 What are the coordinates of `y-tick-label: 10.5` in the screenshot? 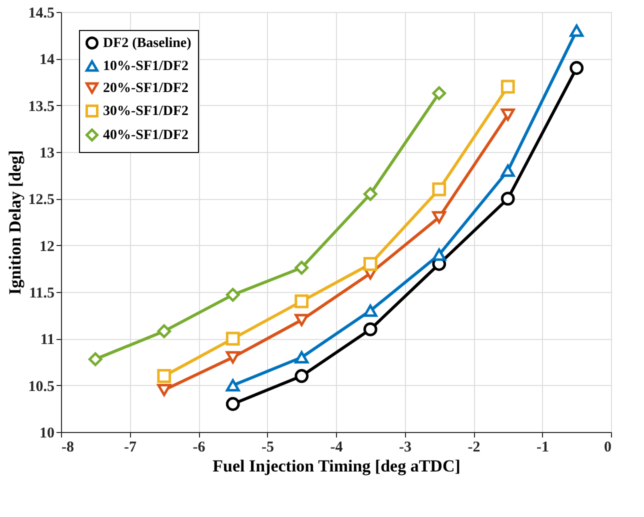 It's located at (41, 386).